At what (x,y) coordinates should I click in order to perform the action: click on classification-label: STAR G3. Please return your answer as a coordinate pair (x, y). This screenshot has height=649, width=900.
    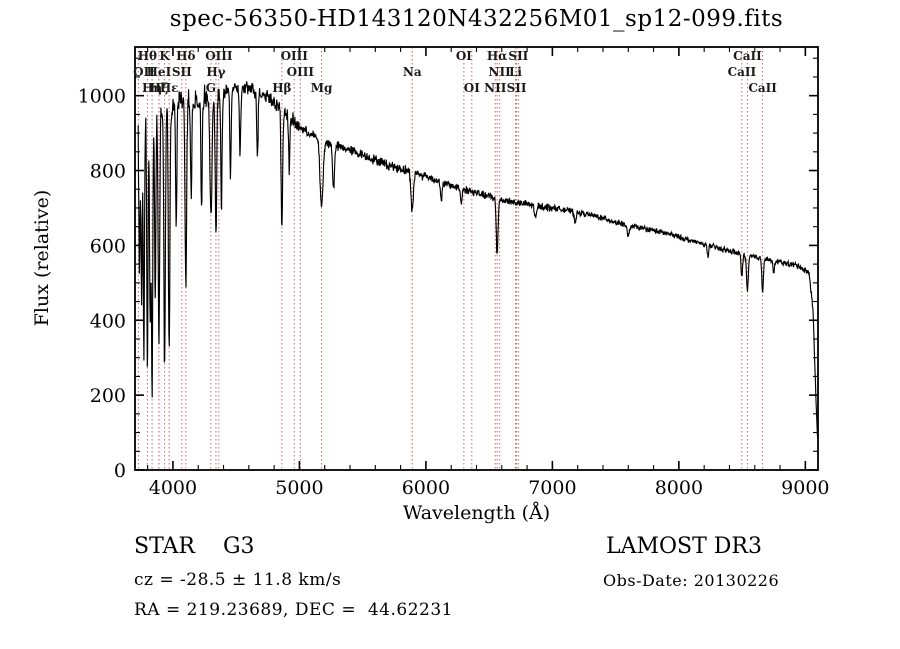
    Looking at the image, I should click on (194, 546).